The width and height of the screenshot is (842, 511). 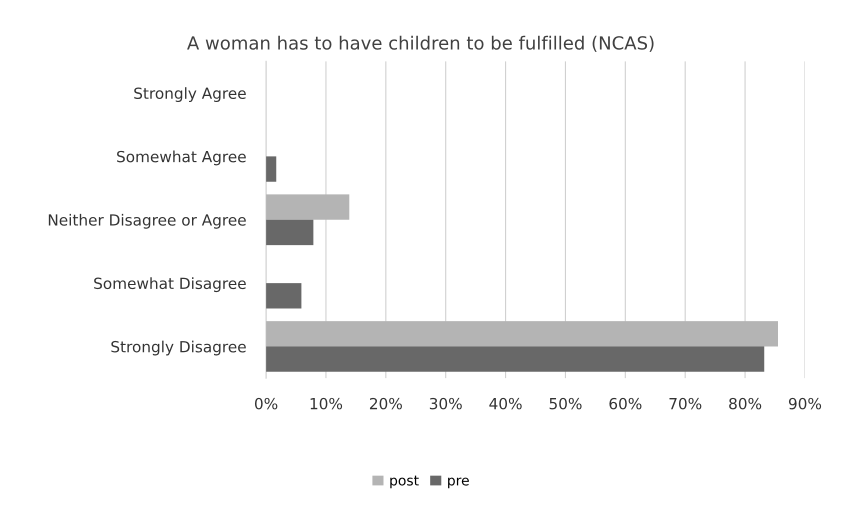 I want to click on x-tick-label: 0%, so click(x=266, y=404).